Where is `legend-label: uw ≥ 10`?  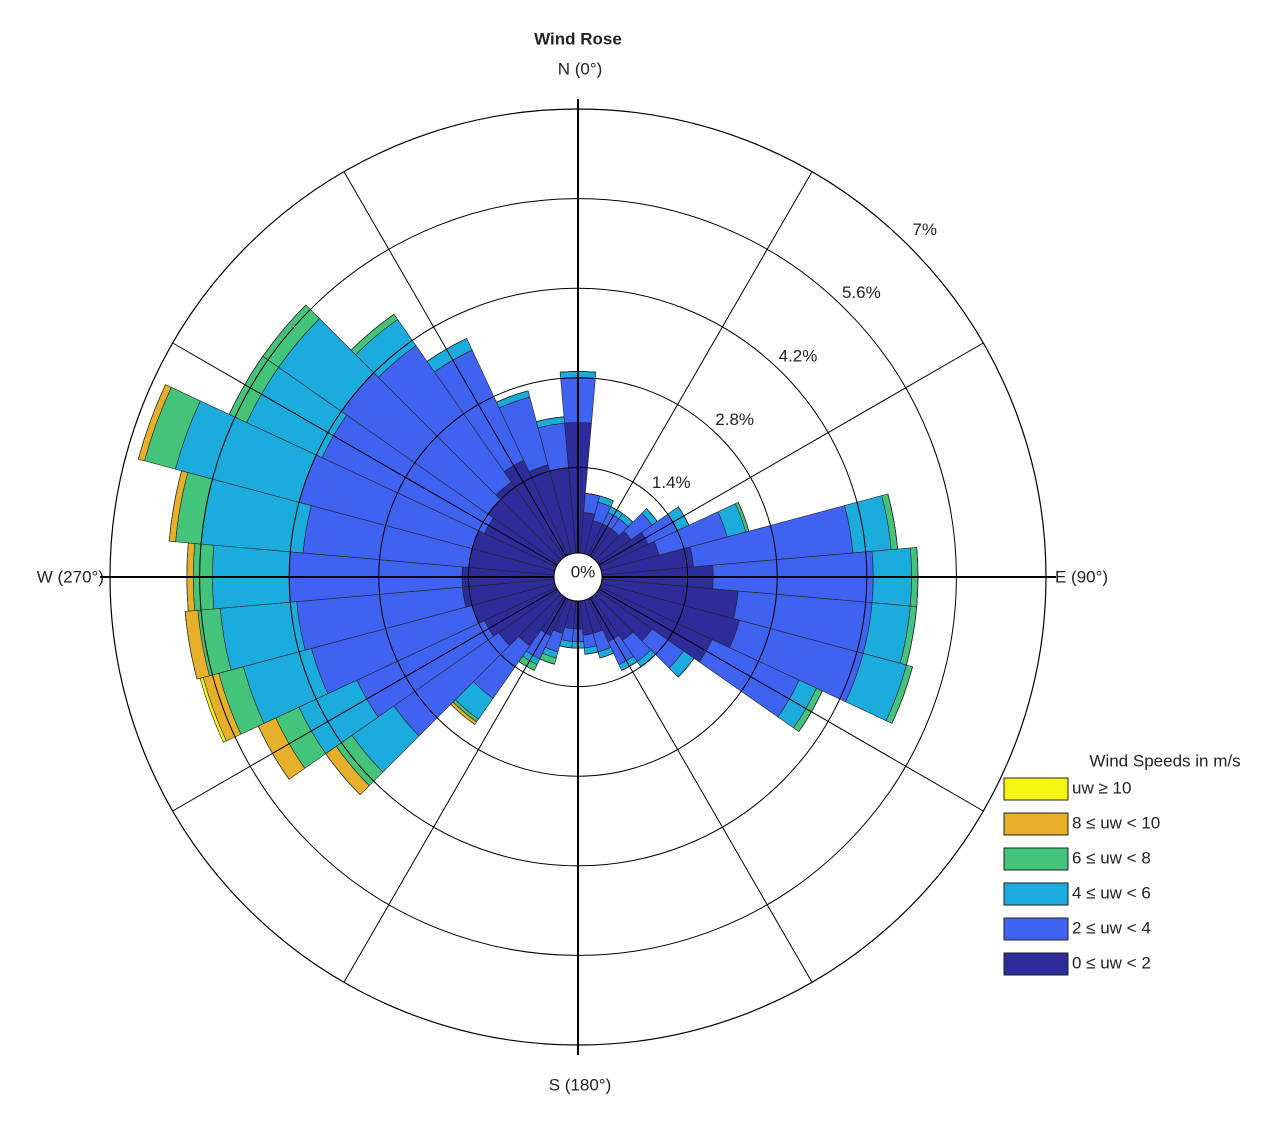
legend-label: uw ≥ 10 is located at coordinates (1101, 787).